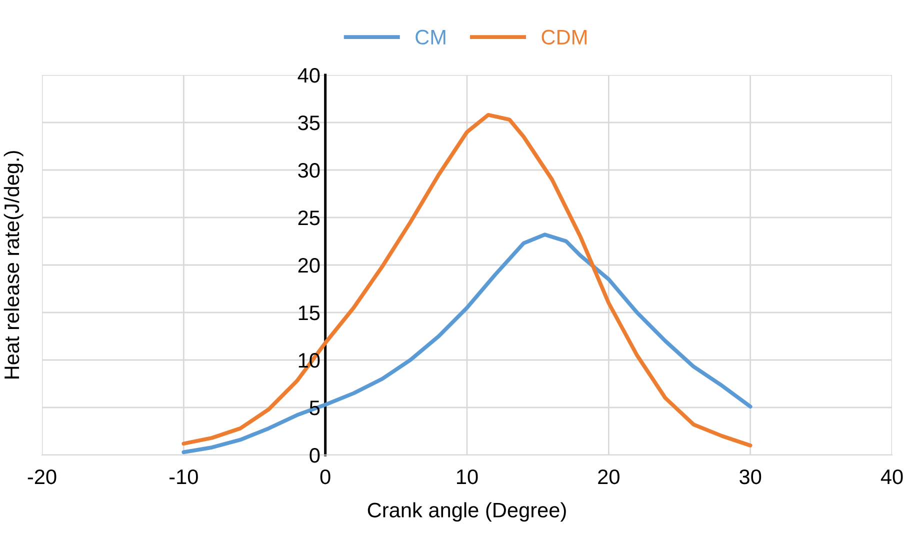 The width and height of the screenshot is (909, 544). I want to click on legend-label: CM, so click(431, 37).